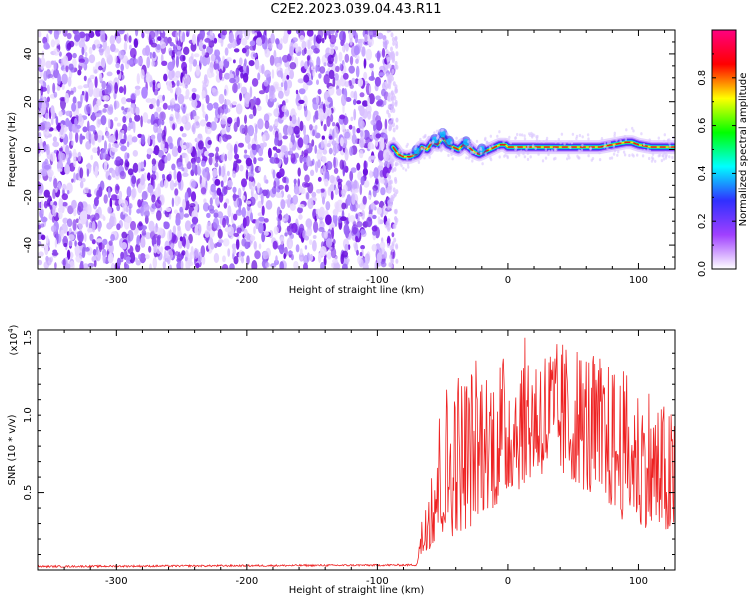  What do you see at coordinates (508, 581) in the screenshot?
I see `x-tick-label: 0` at bounding box center [508, 581].